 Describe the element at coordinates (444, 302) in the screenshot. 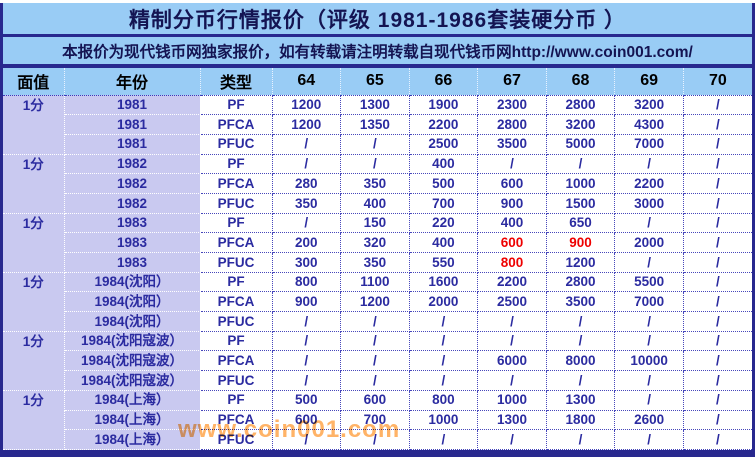

I see `price-cell: 2000` at that location.